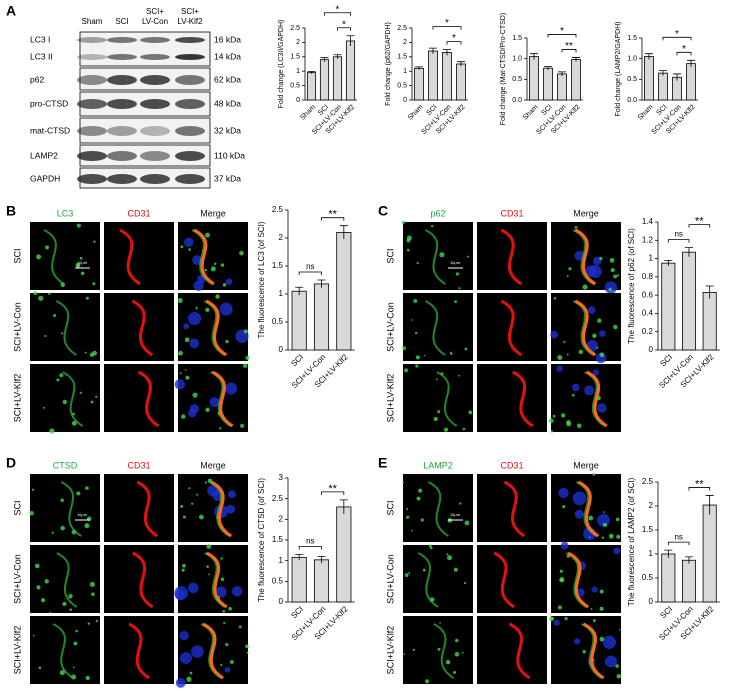  Describe the element at coordinates (278, 498) in the screenshot. I see `y-tick-label: 2.5` at that location.